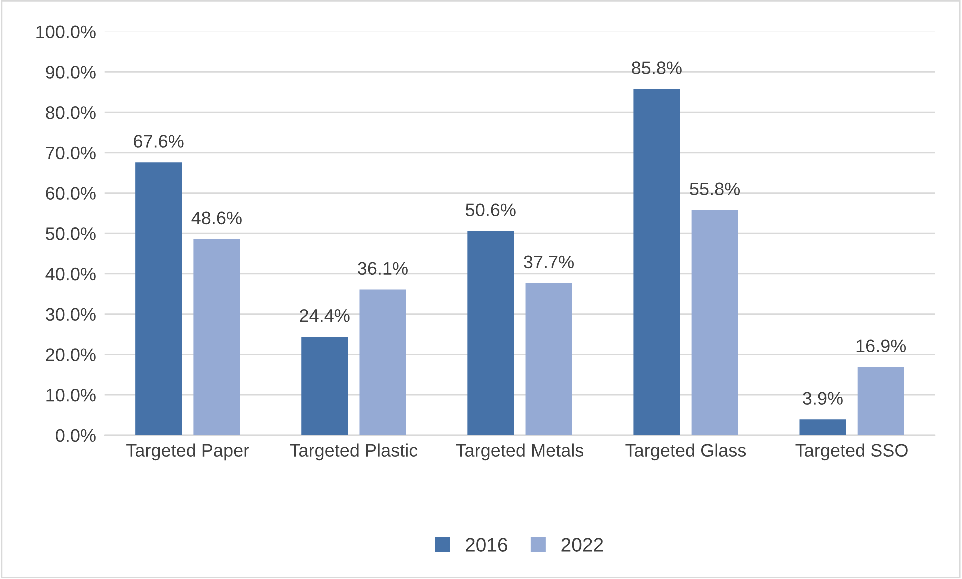 Image resolution: width=962 pixels, height=579 pixels. I want to click on y-tick-label: 30.0%, so click(71, 315).